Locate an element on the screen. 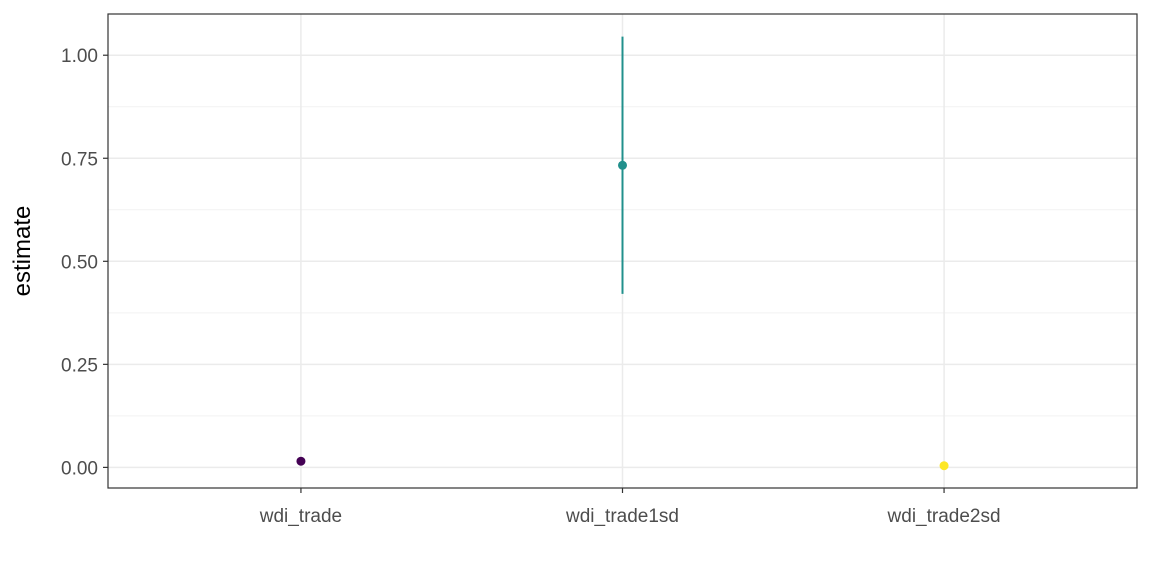 This screenshot has height=576, width=1152. x-tick-label: wdi_trade2sd is located at coordinates (944, 516).